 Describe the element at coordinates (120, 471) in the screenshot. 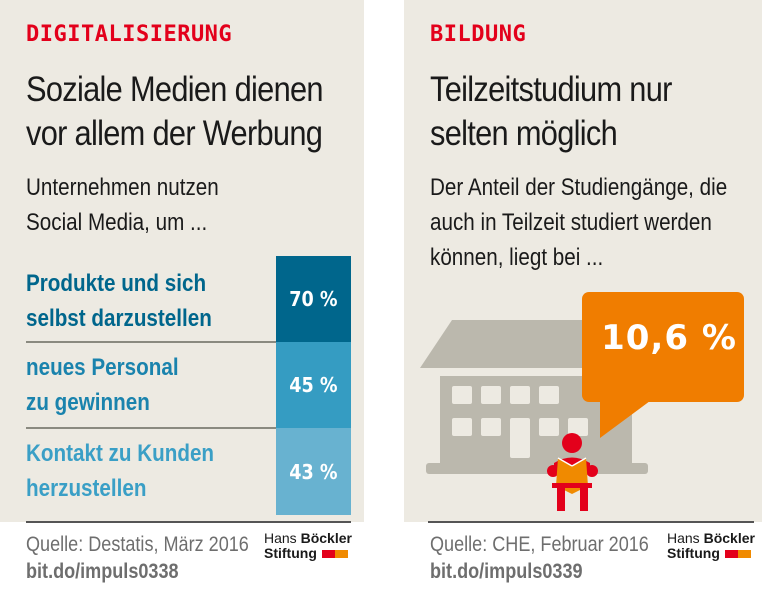

I see `row-label: Kontakt zu Kunden herzustellen` at that location.